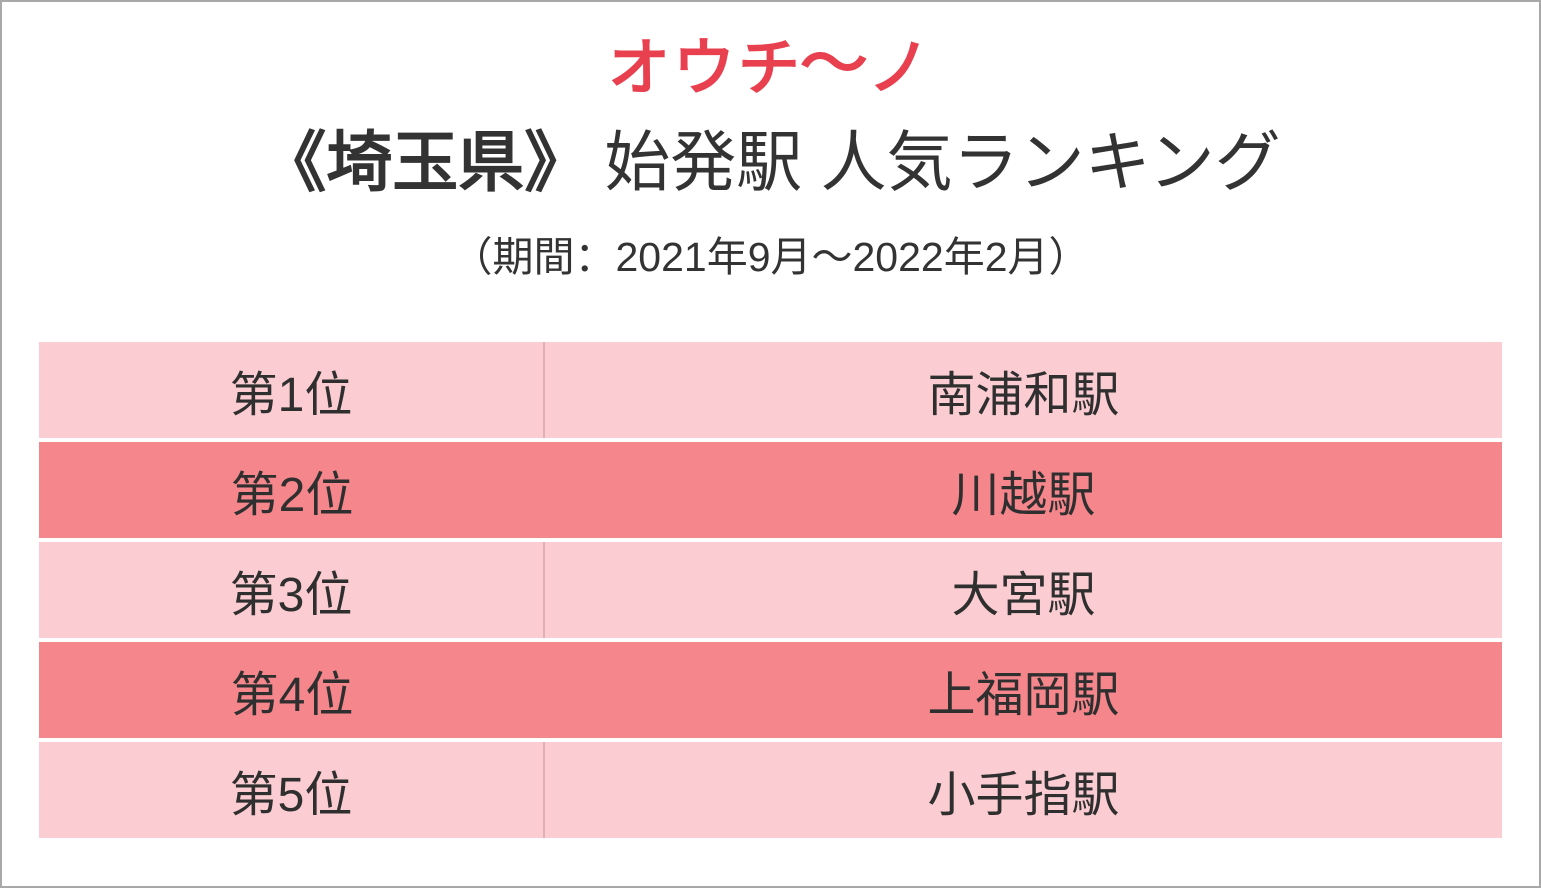 This screenshot has height=888, width=1541. What do you see at coordinates (1023, 695) in the screenshot?
I see `station-cell: 上福岡駅` at bounding box center [1023, 695].